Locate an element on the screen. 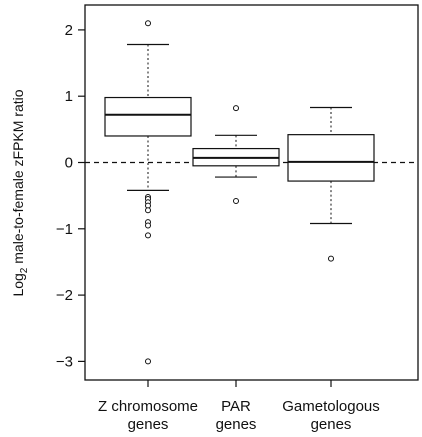  category-label: Gametologous genes is located at coordinates (331, 415).